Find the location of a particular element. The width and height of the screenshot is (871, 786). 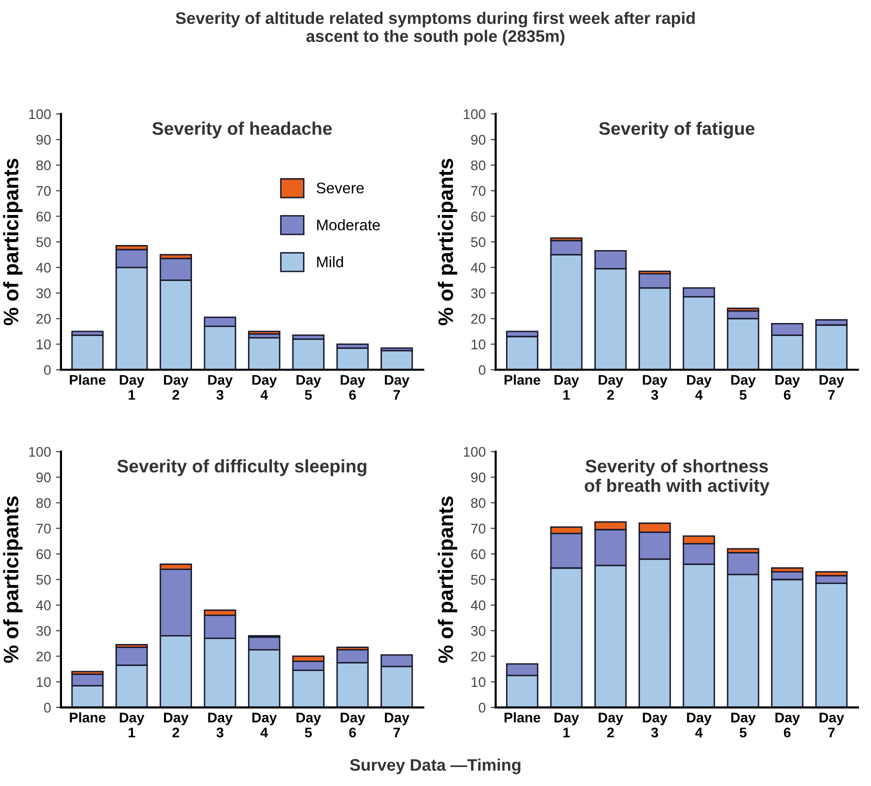

chart-title: Severity of difficulty sleeping is located at coordinates (241, 467).